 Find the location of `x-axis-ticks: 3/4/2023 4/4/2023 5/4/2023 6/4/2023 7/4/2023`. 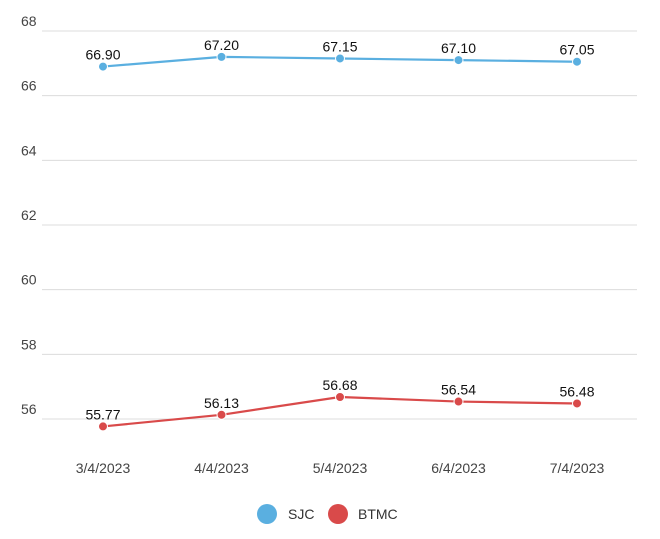

x-axis-ticks: 3/4/2023 4/4/2023 5/4/2023 6/4/2023 7/4/2023 is located at coordinates (340, 468).